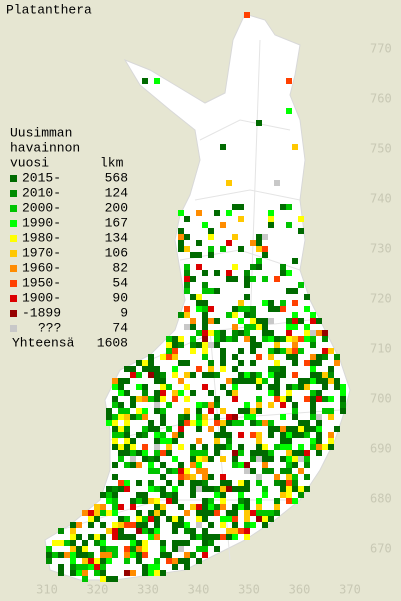 This screenshot has height=601, width=401. What do you see at coordinates (13, 223) in the screenshot?
I see `legend-swatch` at bounding box center [13, 223].